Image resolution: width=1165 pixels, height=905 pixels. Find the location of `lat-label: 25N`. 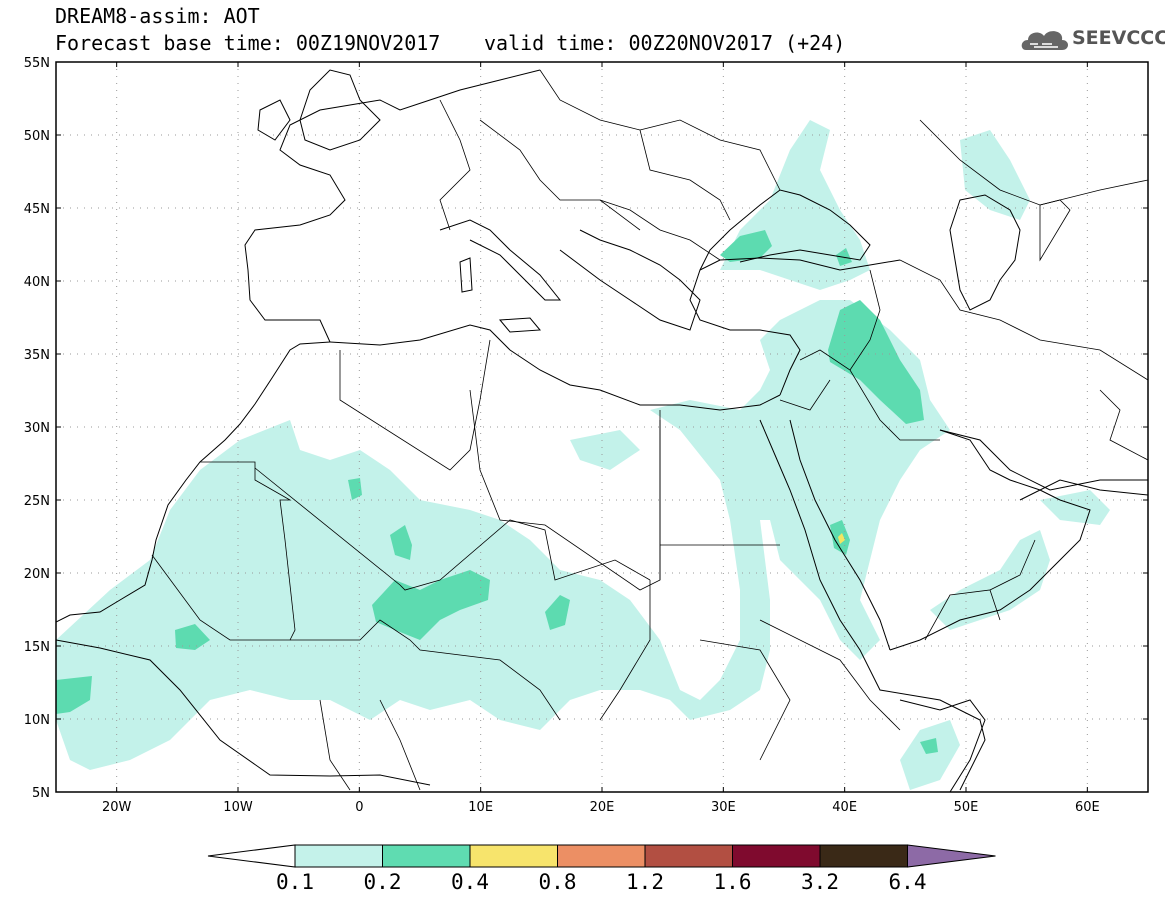

lat-label: 25N is located at coordinates (37, 501).